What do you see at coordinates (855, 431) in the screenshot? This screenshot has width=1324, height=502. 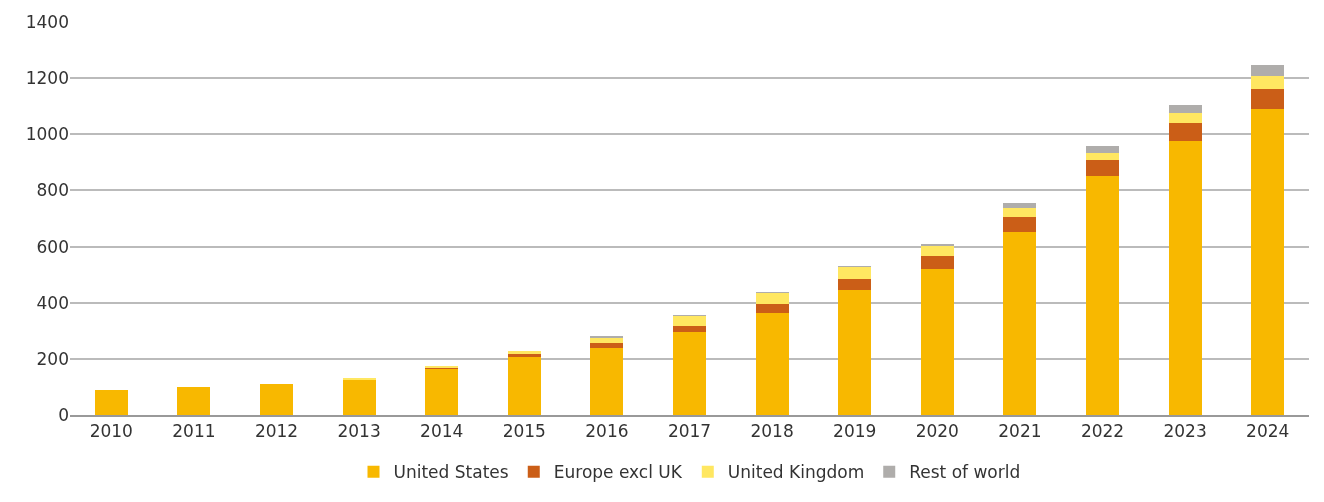 I see `x-tick-label: 2019` at bounding box center [855, 431].